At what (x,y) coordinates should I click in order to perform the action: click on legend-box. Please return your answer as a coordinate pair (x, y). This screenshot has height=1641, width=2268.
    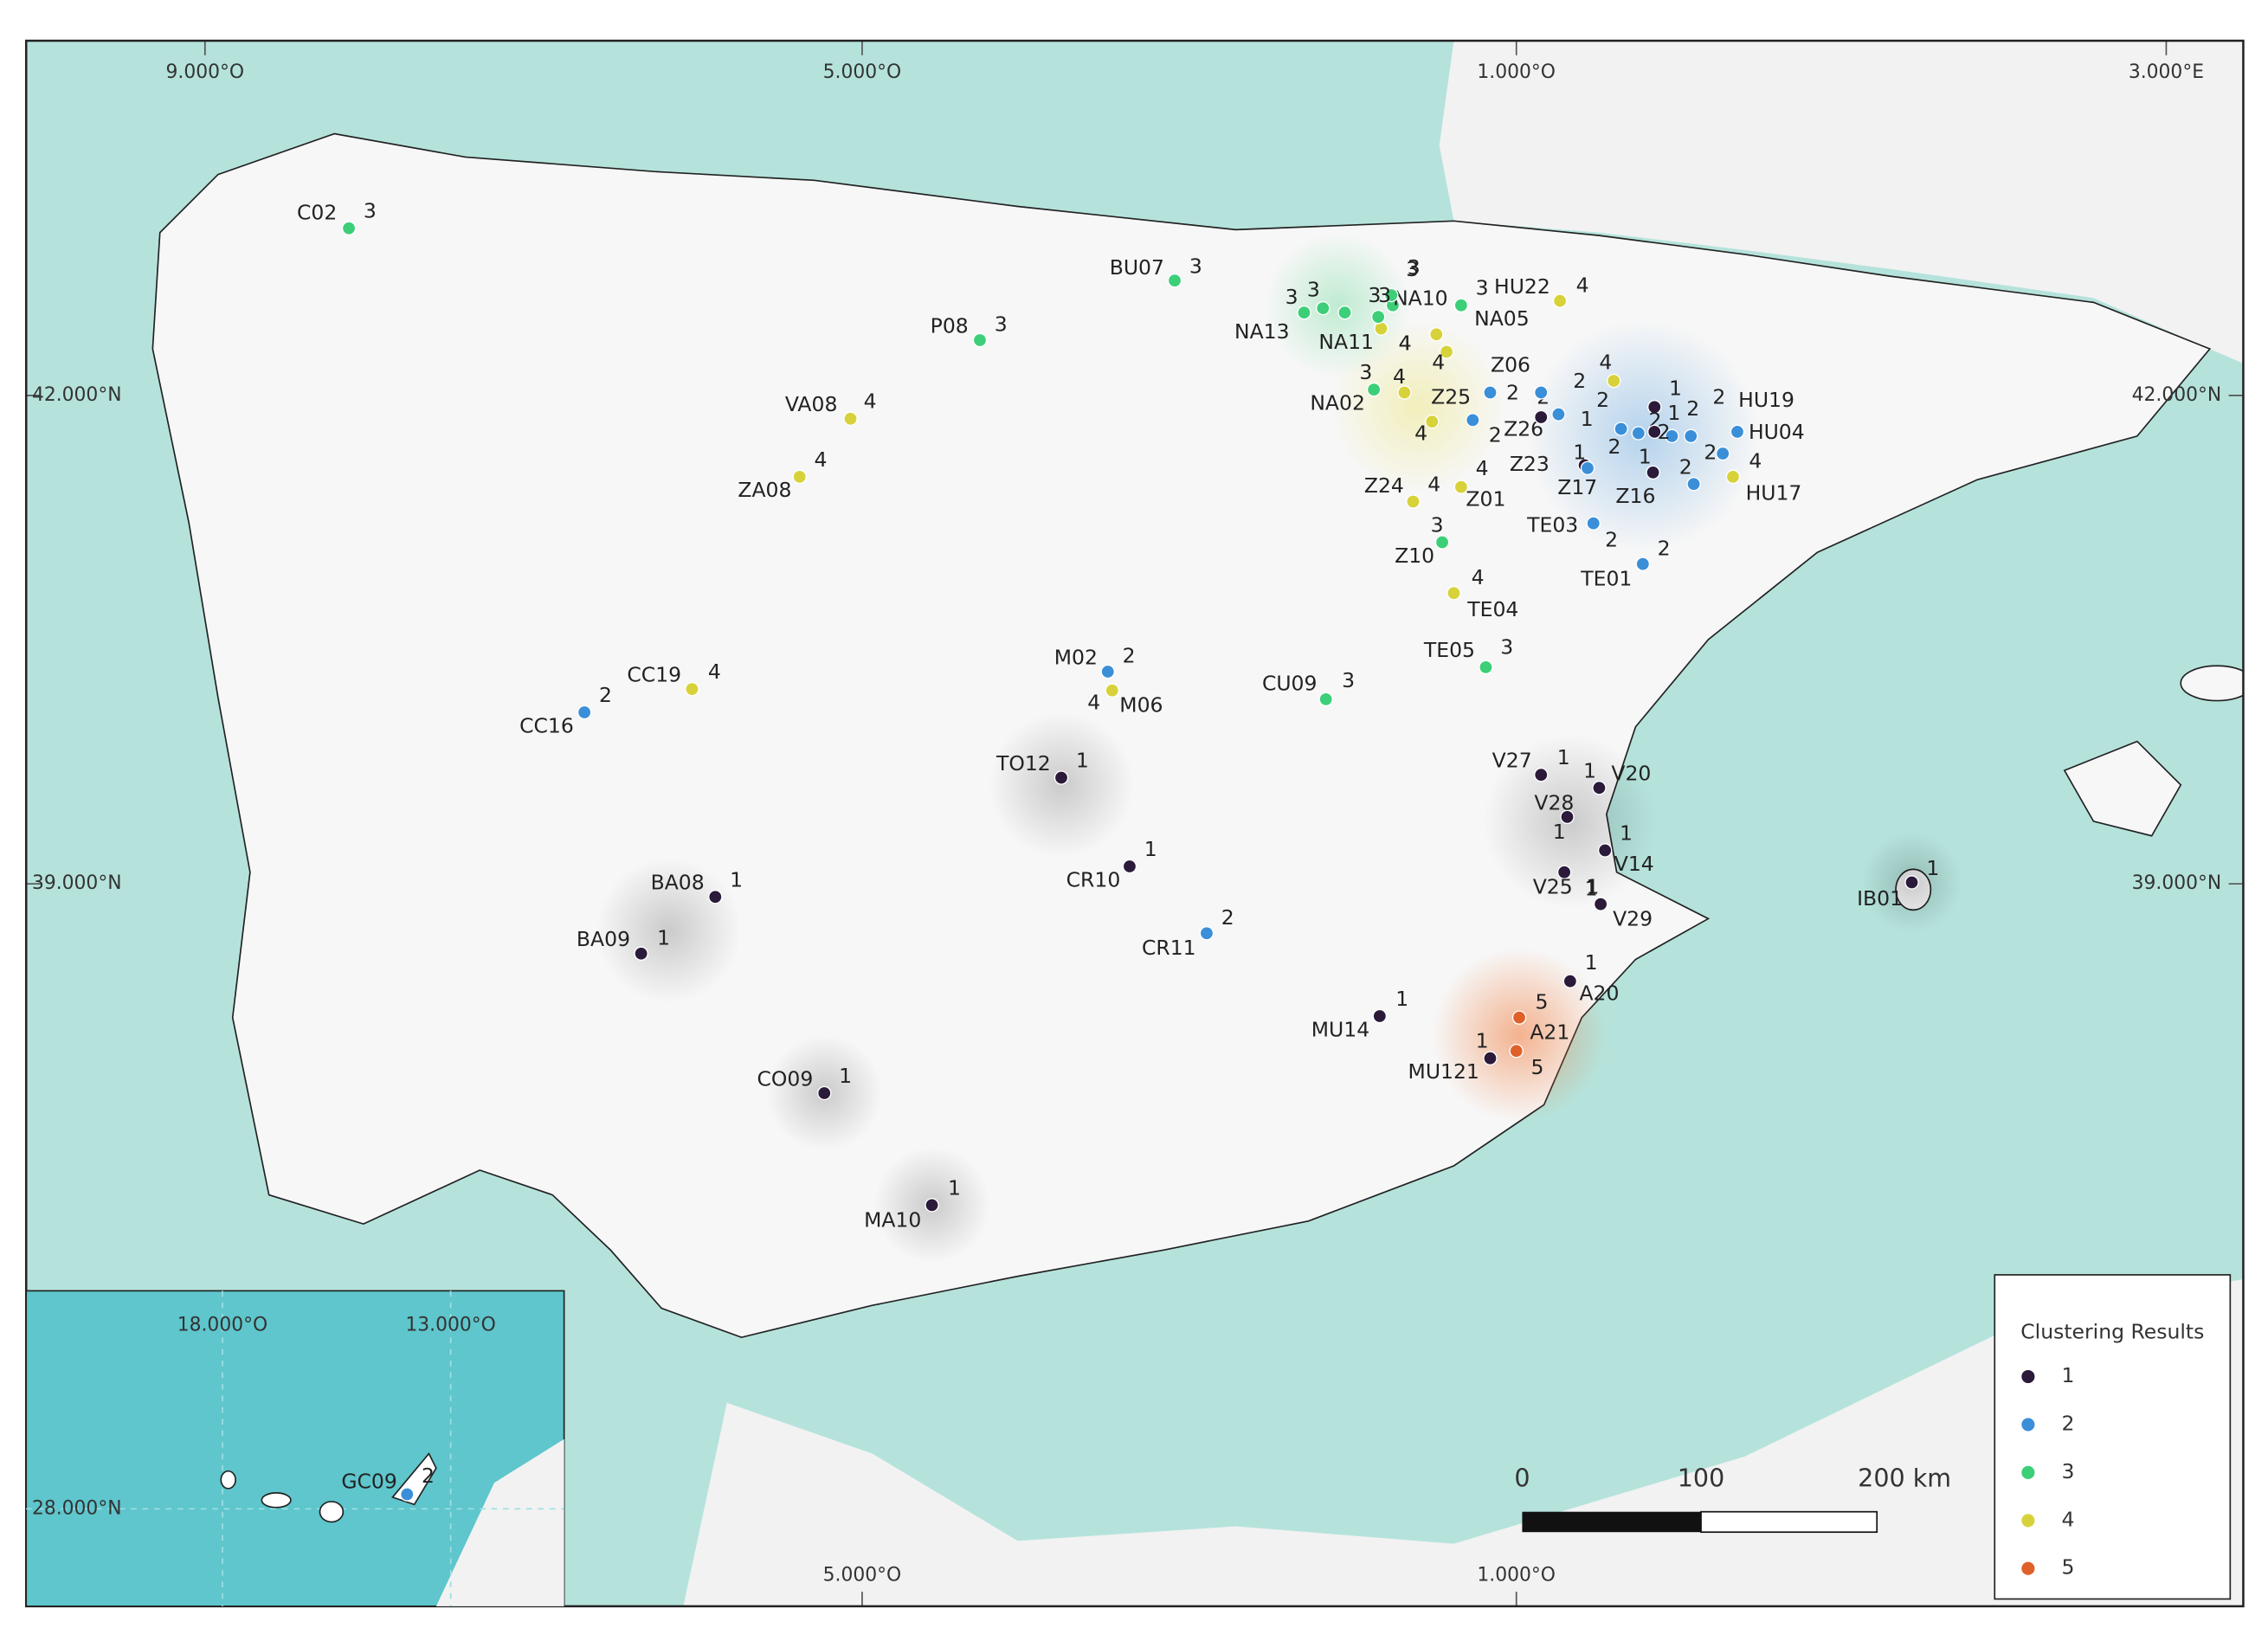
    Looking at the image, I should click on (2113, 1437).